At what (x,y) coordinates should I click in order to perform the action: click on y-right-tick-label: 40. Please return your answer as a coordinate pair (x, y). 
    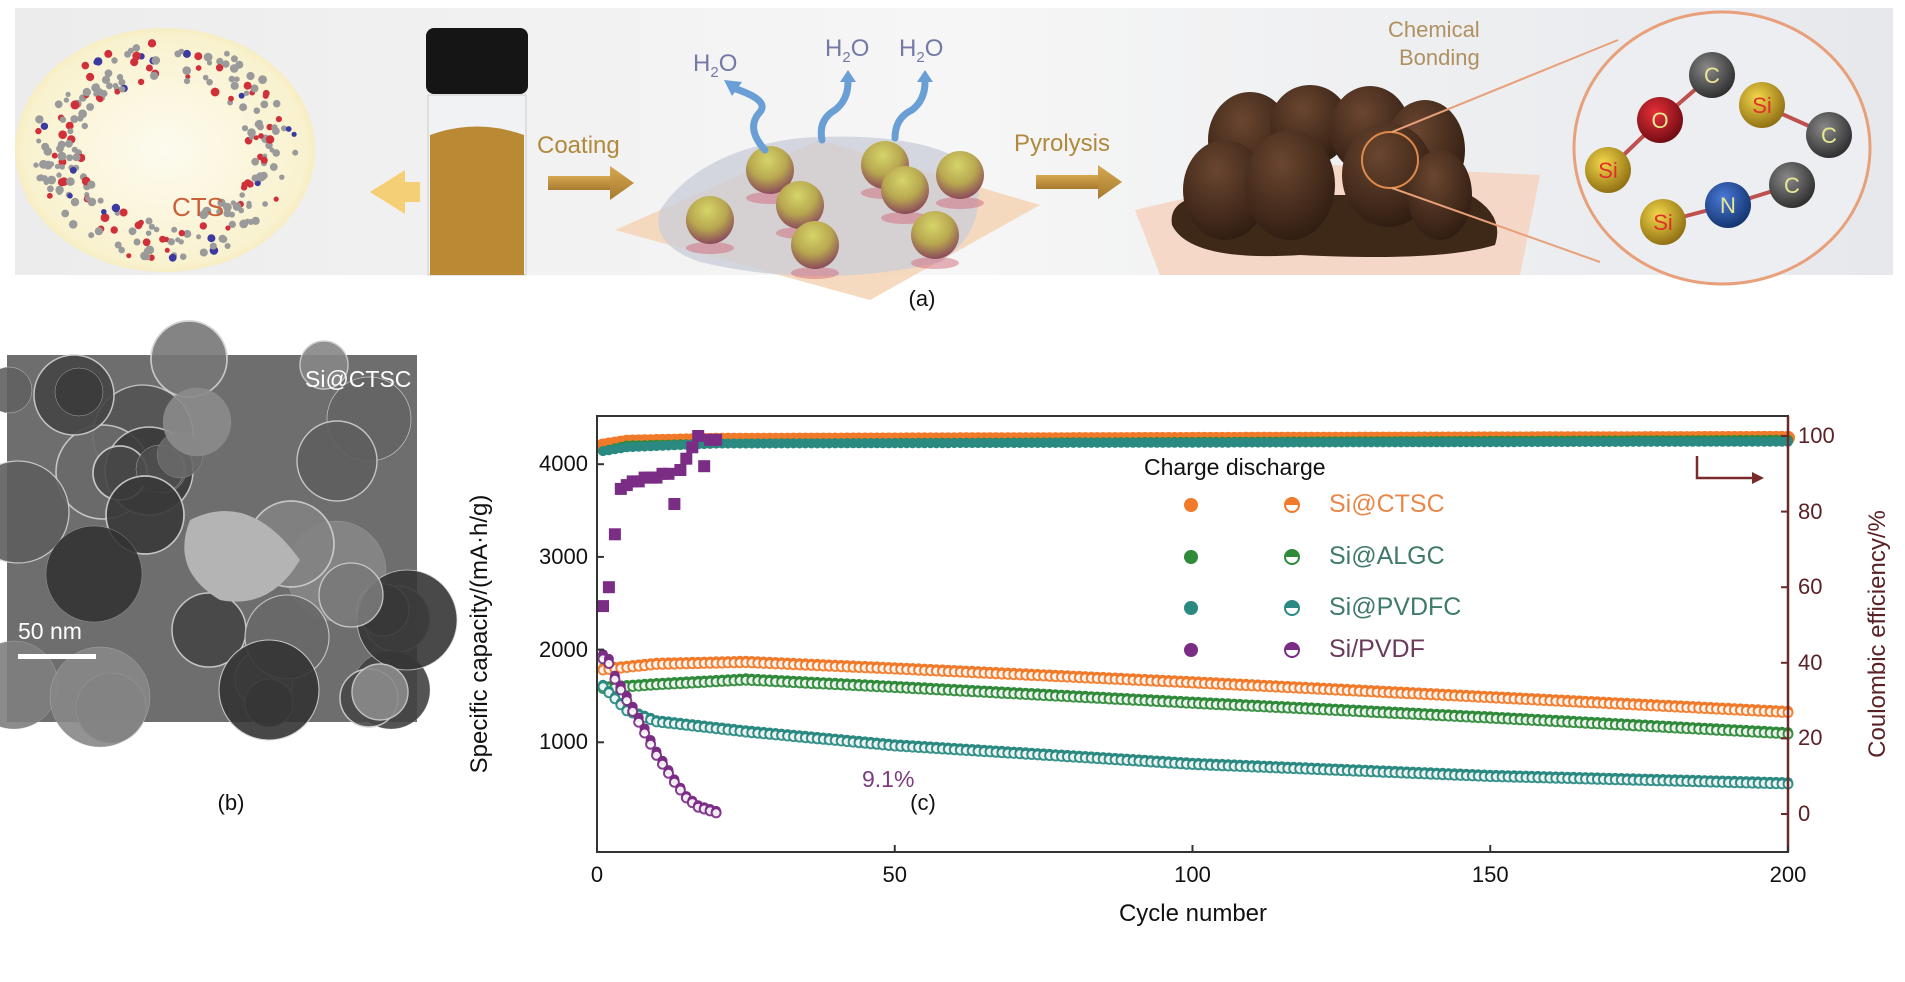
    Looking at the image, I should click on (1810, 662).